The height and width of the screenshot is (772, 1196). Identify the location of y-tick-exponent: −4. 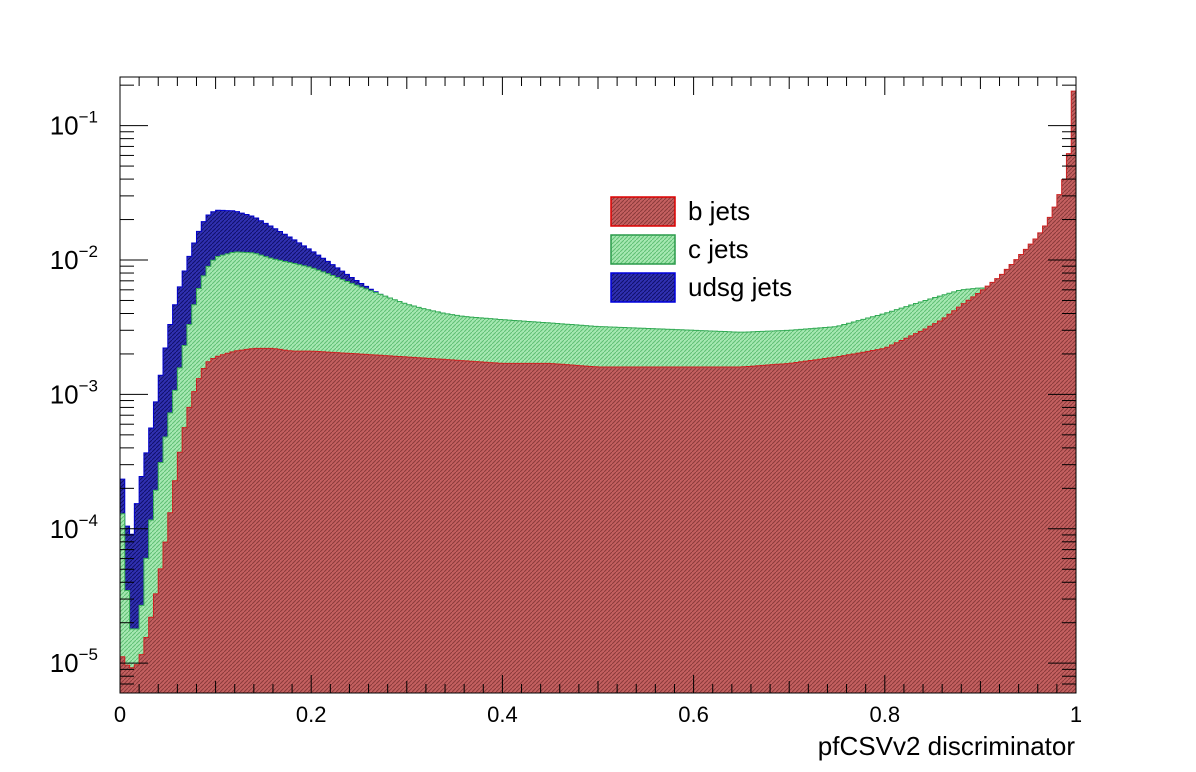
(88, 520).